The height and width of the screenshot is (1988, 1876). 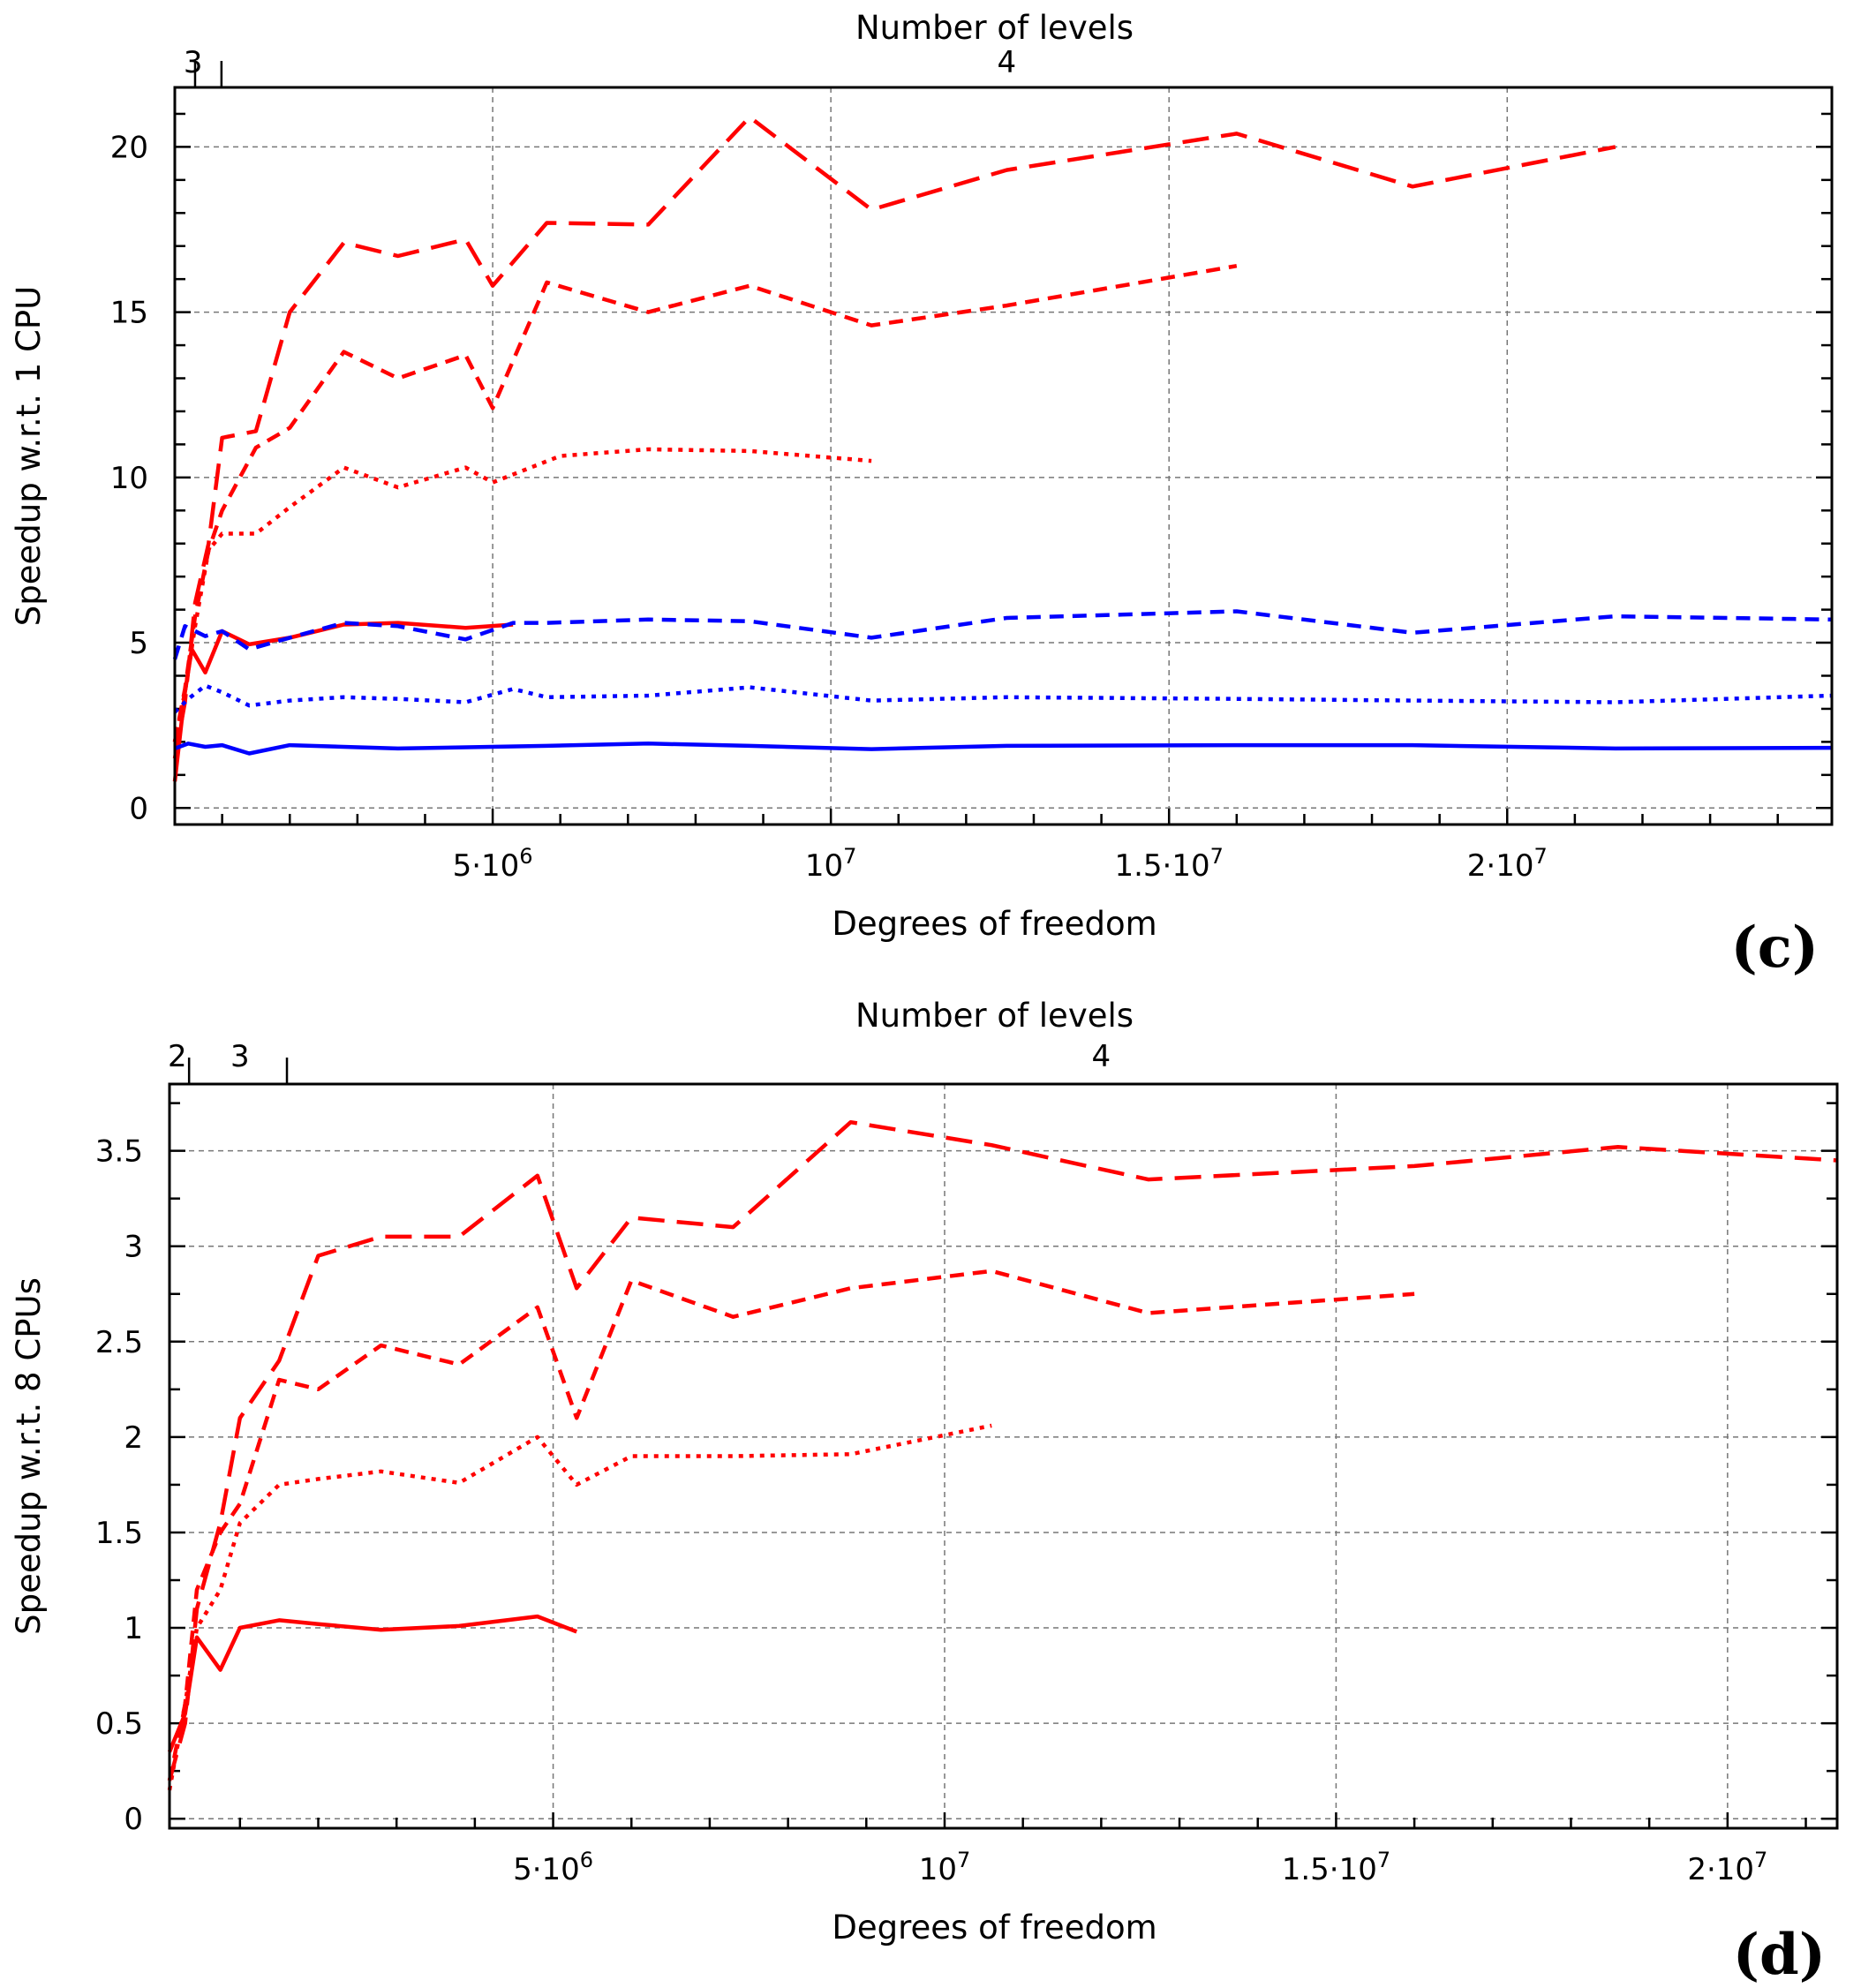 I want to click on series-blue-dashed, so click(x=1002, y=634).